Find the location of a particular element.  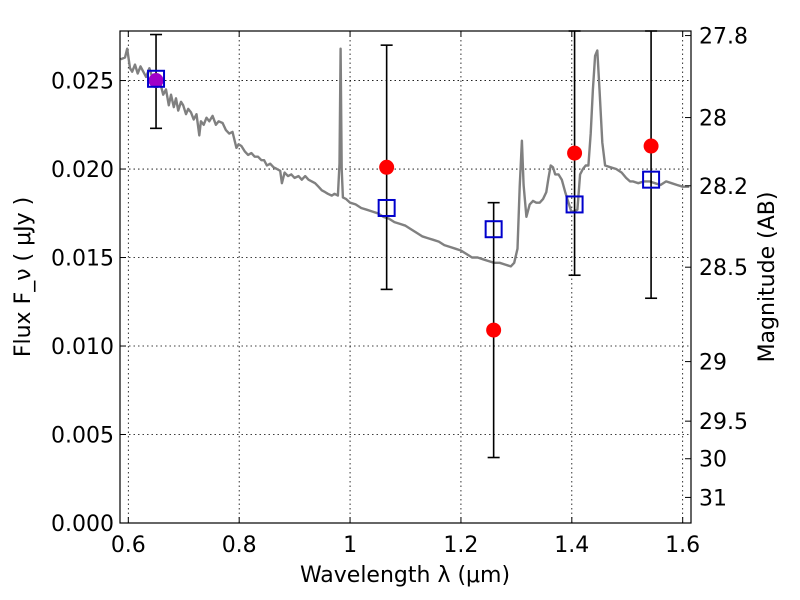

x-tick-label: 1.6 is located at coordinates (682, 545).